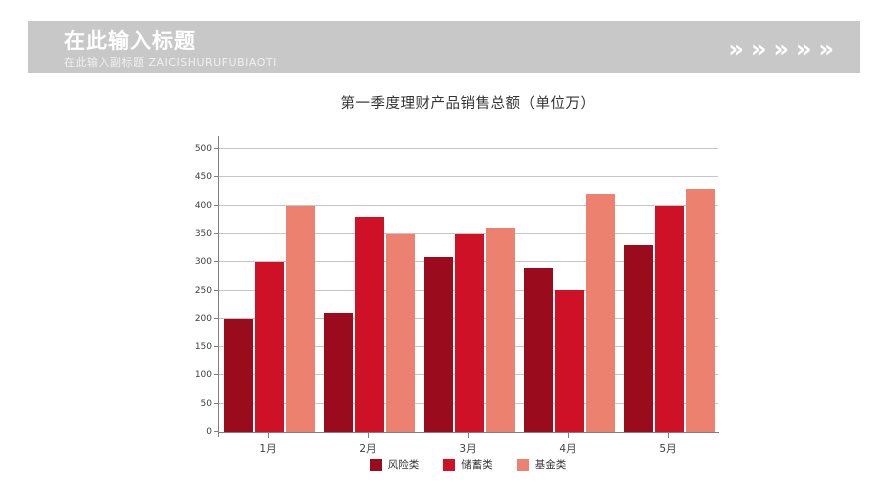 The width and height of the screenshot is (889, 500). Describe the element at coordinates (468, 432) in the screenshot. I see `x-axis-line` at that location.